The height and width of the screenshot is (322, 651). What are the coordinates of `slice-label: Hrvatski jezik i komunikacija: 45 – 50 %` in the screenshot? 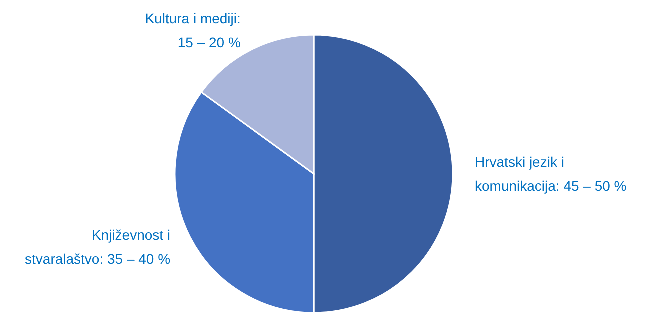 It's located at (551, 174).